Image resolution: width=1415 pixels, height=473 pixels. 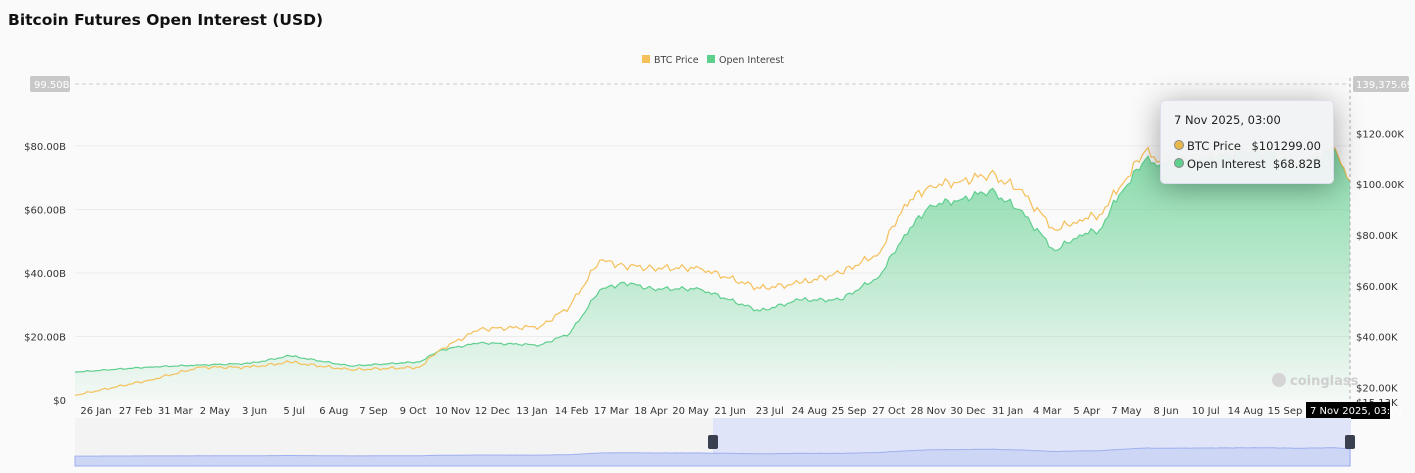 I want to click on crosshair-date-badge, so click(x=1348, y=410).